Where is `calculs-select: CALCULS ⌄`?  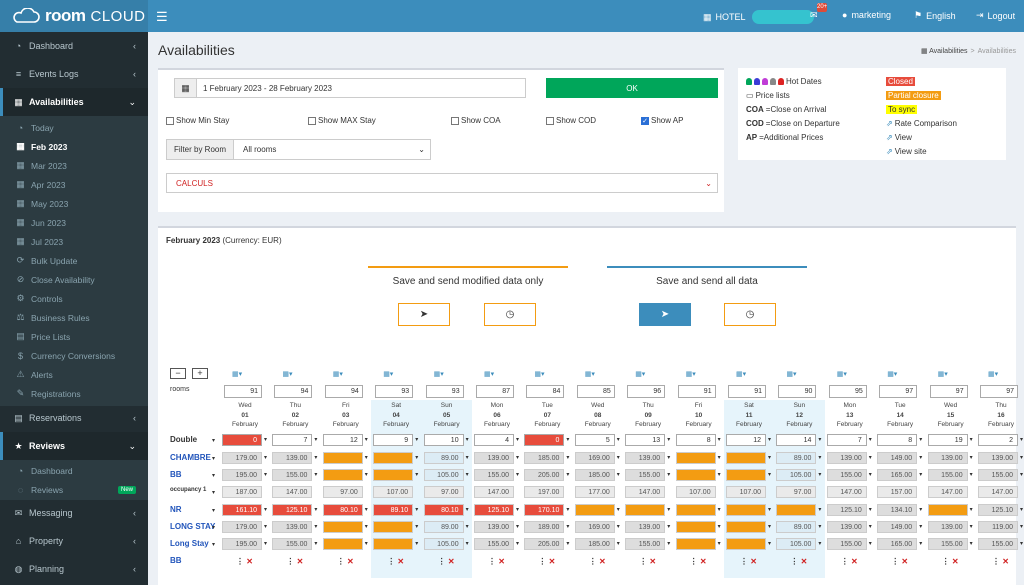
calculs-select: CALCULS ⌄ is located at coordinates (442, 183).